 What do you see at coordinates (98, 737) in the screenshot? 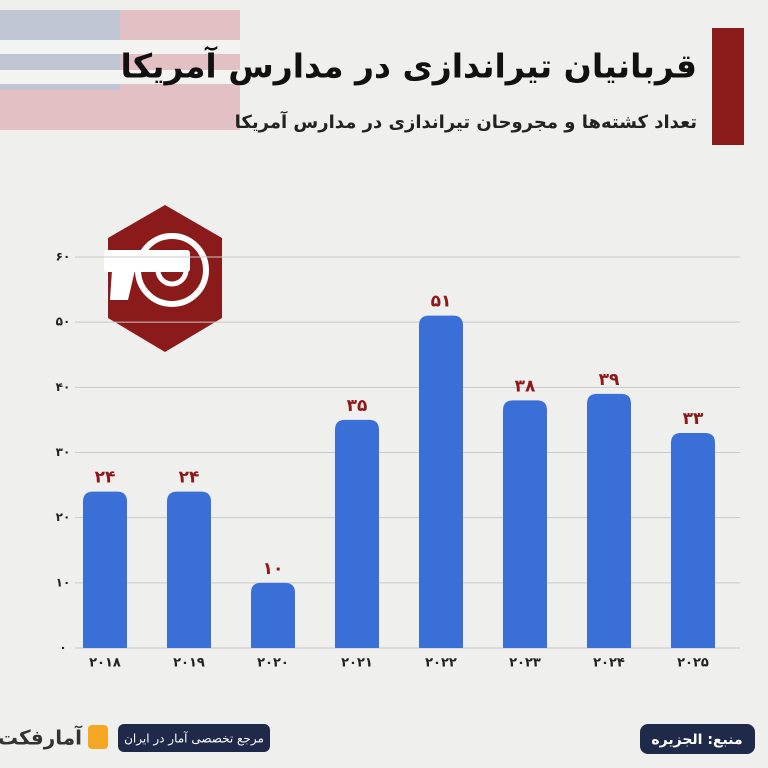
I see `brand-icon` at bounding box center [98, 737].